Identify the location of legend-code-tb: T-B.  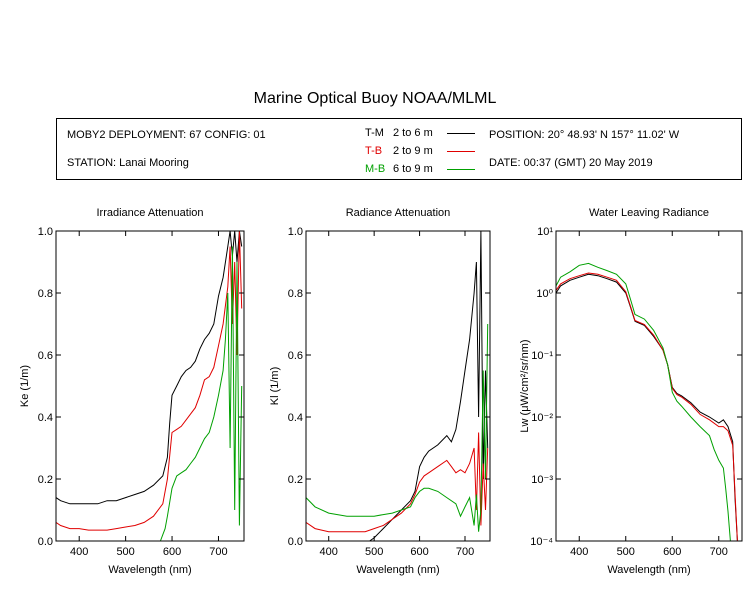
(374, 151).